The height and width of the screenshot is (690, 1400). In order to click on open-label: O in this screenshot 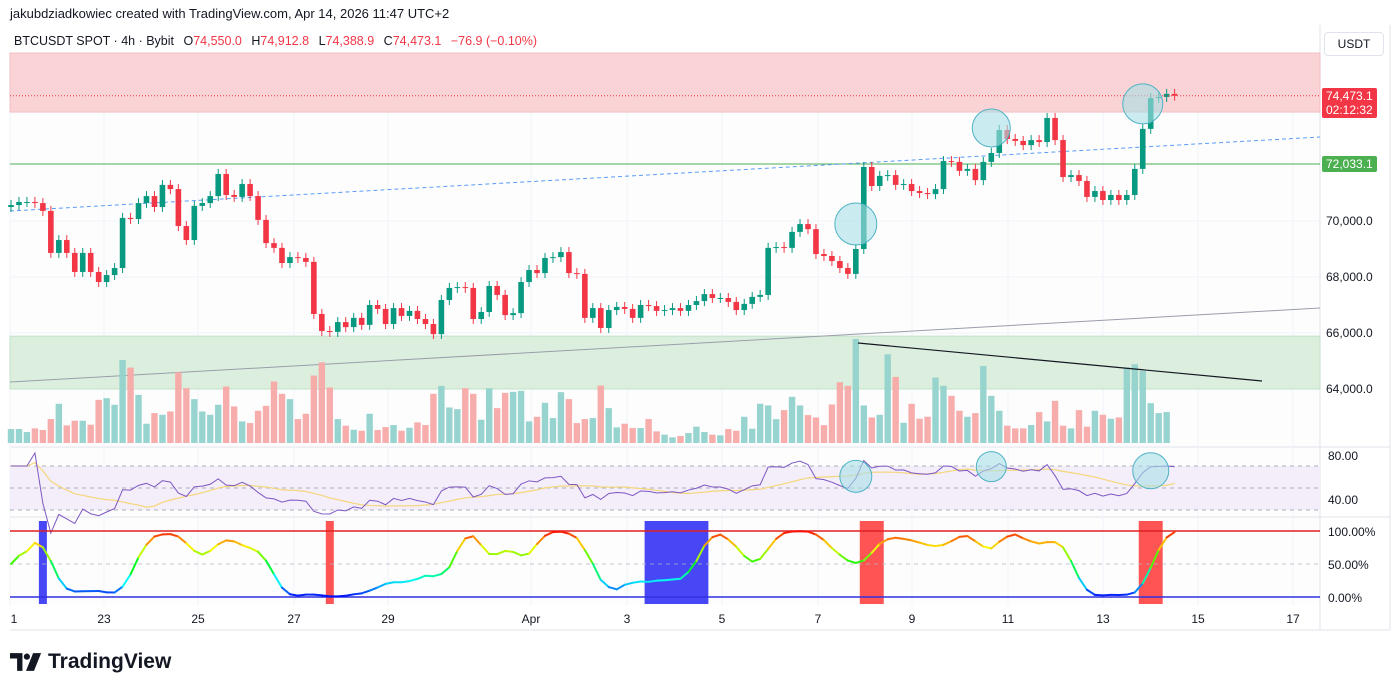, I will do `click(188, 41)`.